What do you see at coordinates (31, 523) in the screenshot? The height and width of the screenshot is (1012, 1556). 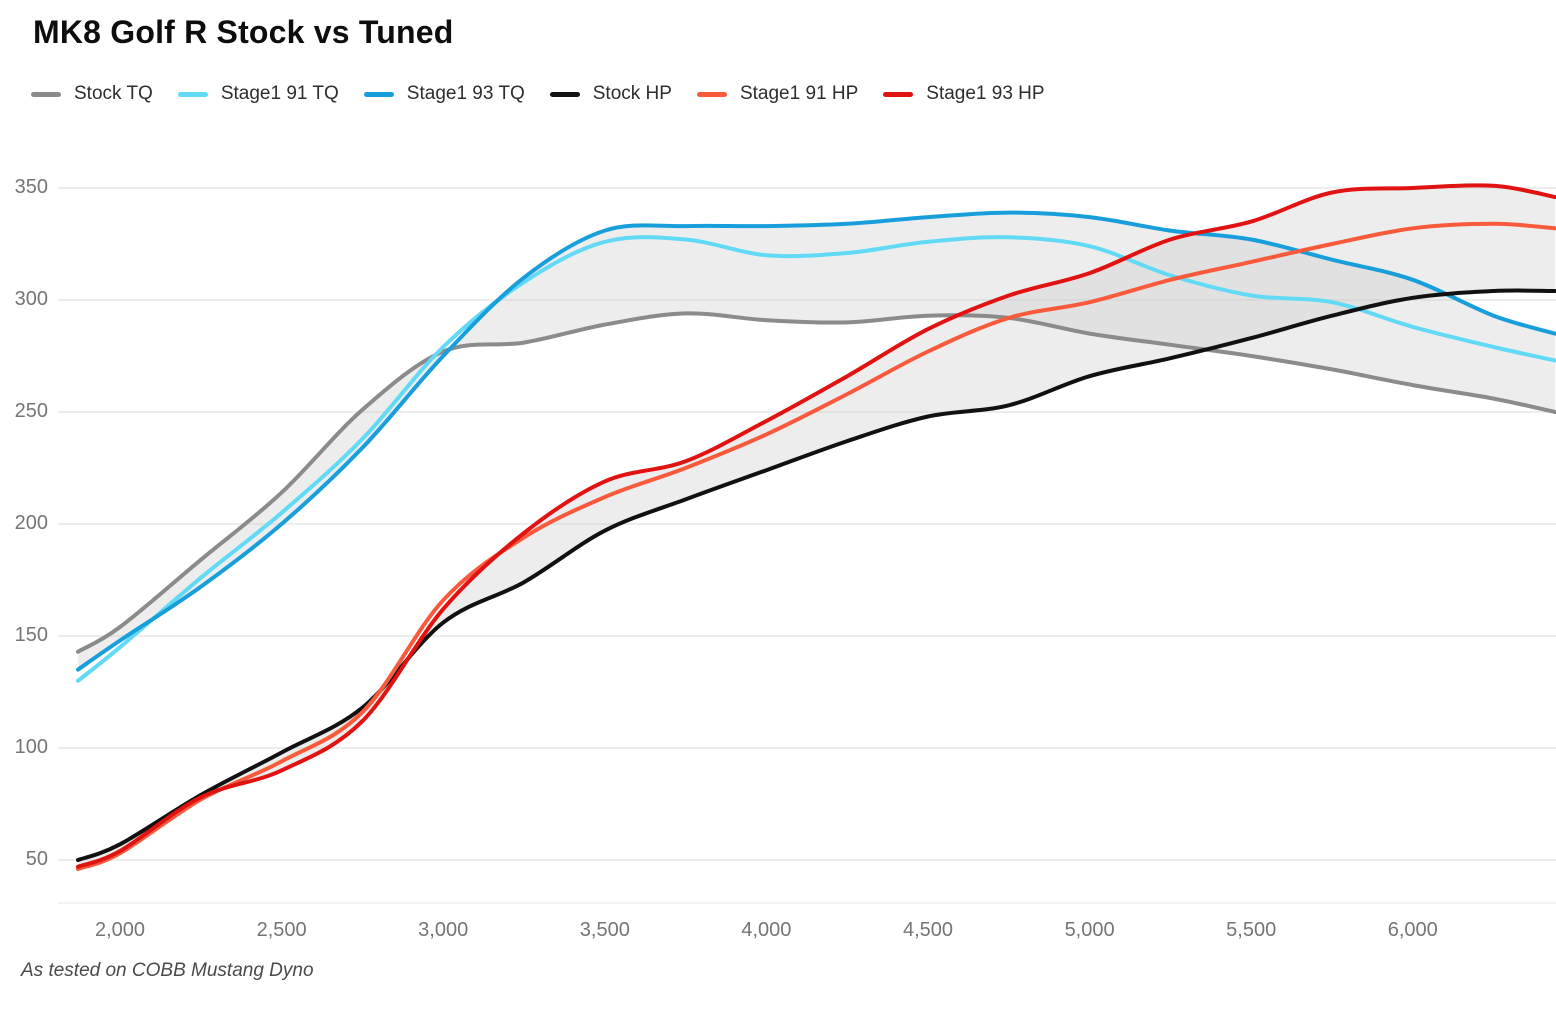 I see `y-tick-label-200: 200` at bounding box center [31, 523].